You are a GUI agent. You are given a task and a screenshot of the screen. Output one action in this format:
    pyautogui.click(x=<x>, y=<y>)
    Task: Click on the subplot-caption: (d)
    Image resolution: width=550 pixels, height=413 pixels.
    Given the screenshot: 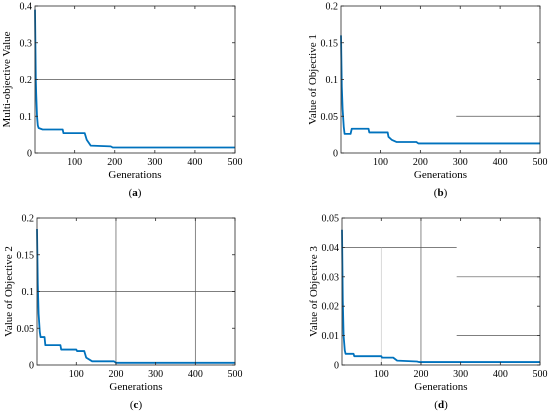 What is the action you would take?
    pyautogui.click(x=441, y=405)
    